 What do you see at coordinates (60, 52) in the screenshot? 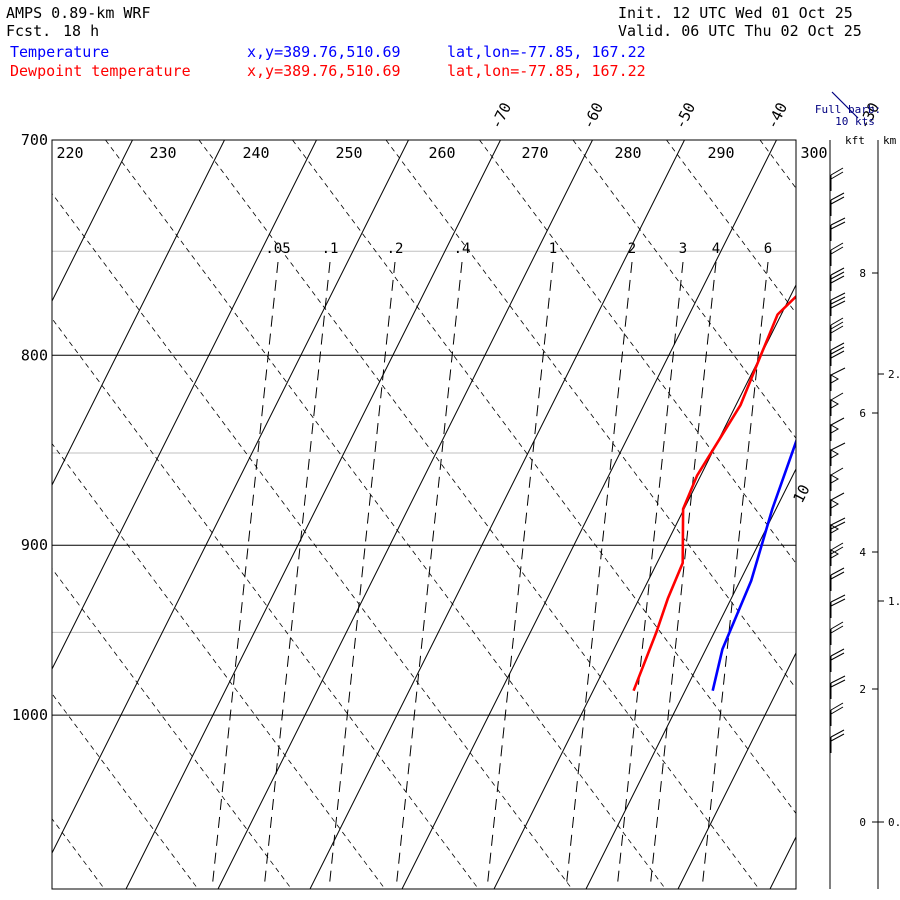
I see `legend-temperature-name: Temperature` at bounding box center [60, 52].